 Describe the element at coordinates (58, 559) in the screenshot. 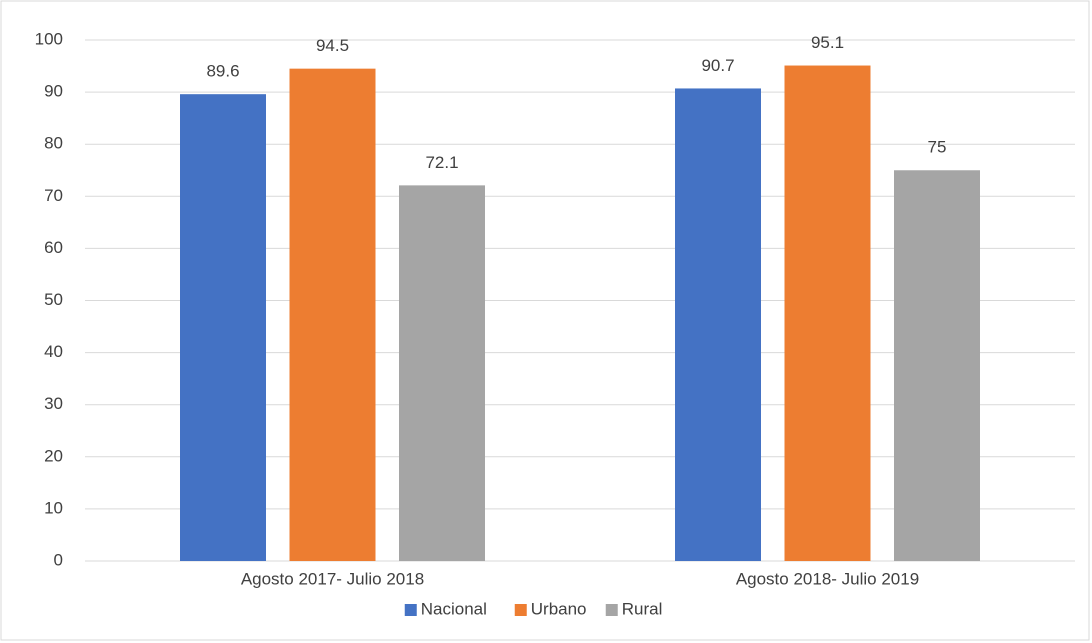

I see `y-tick-label: 0` at that location.